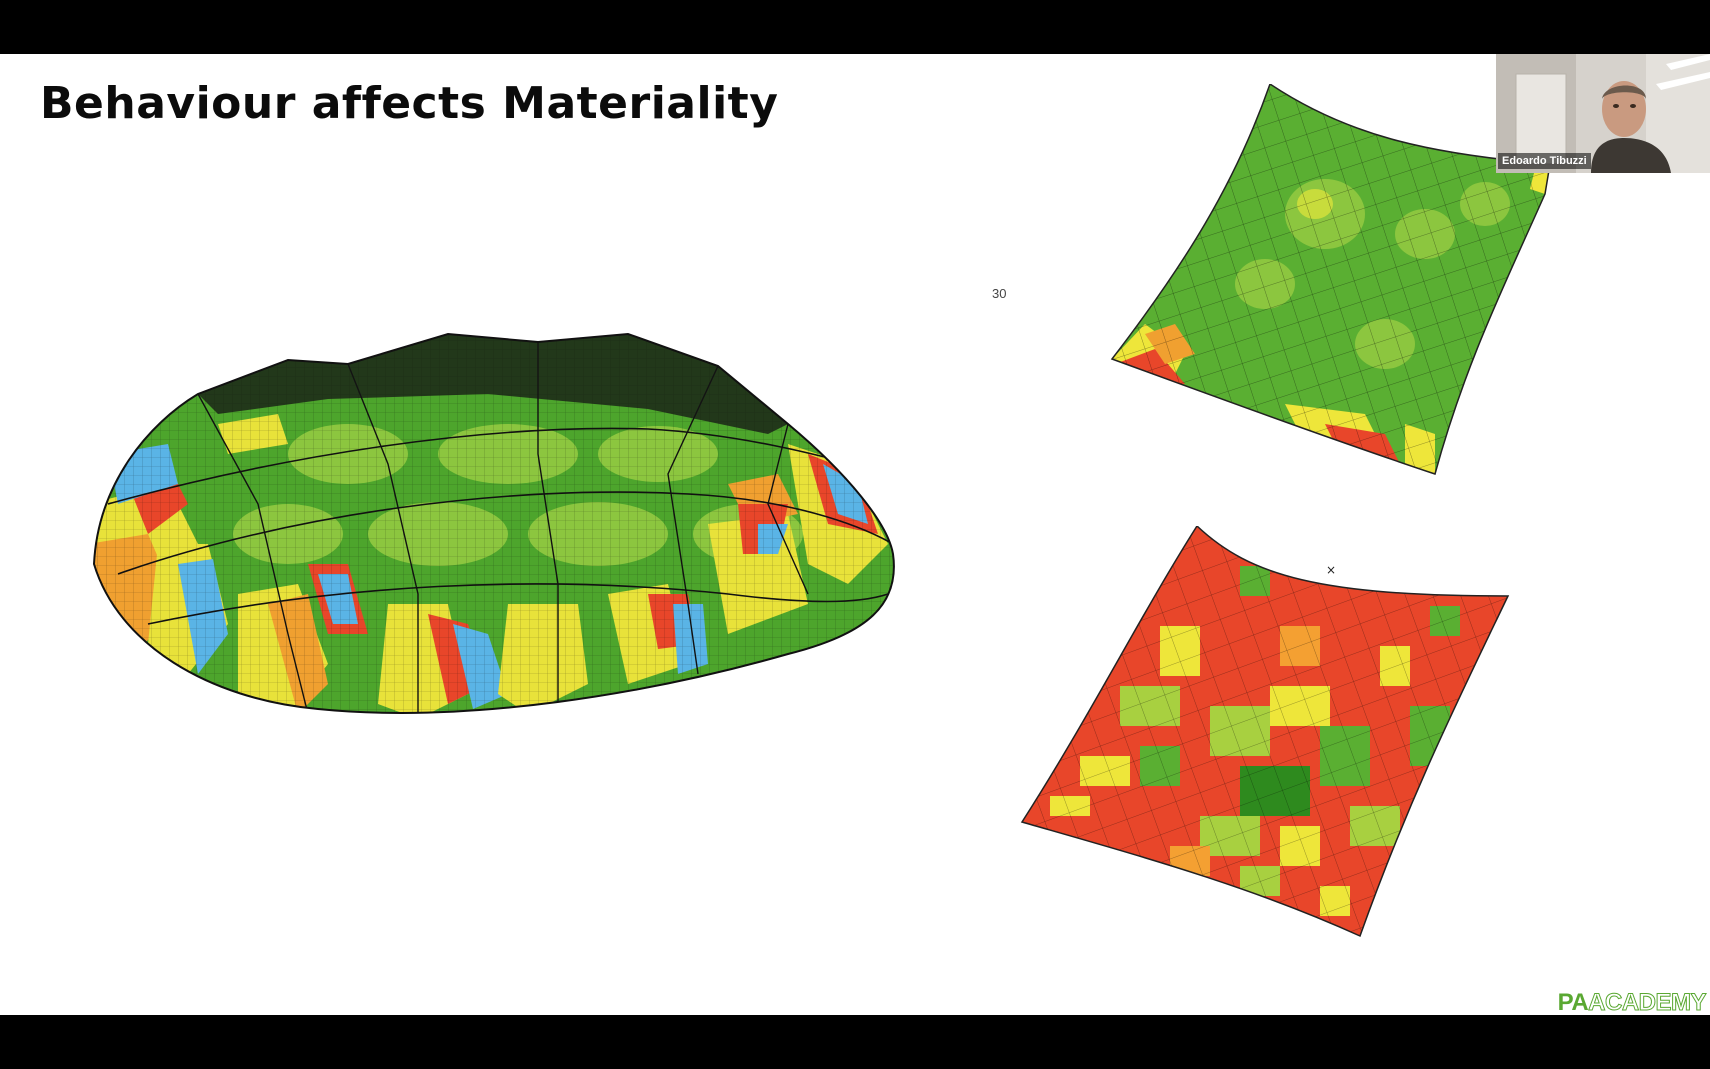 The width and height of the screenshot is (1710, 1069). I want to click on logo-academy-text: ACADEMY, so click(1647, 1002).